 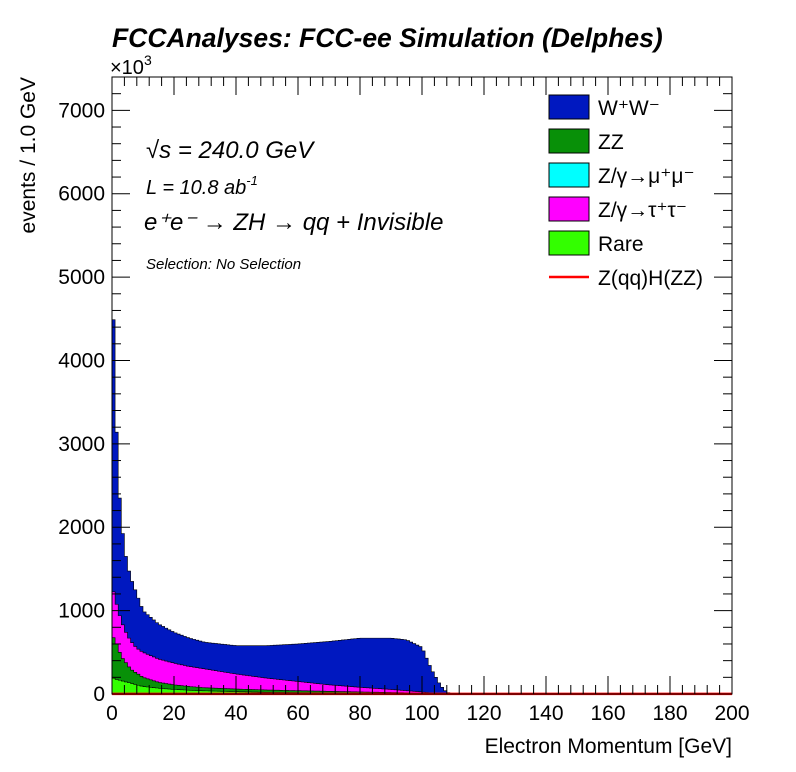 What do you see at coordinates (99, 694) in the screenshot?
I see `y-tick-label: 0` at bounding box center [99, 694].